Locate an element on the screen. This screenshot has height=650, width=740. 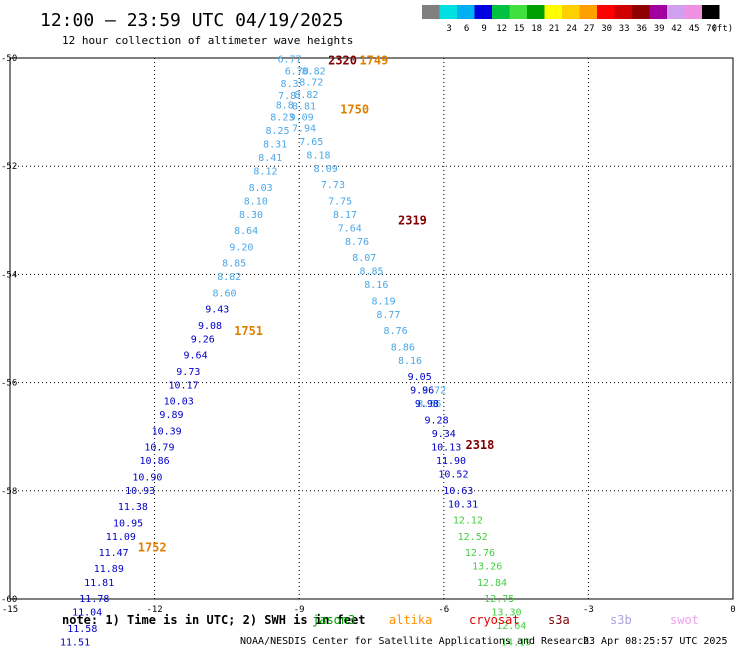
wave-height-value: 7.64 is located at coordinates (350, 228).